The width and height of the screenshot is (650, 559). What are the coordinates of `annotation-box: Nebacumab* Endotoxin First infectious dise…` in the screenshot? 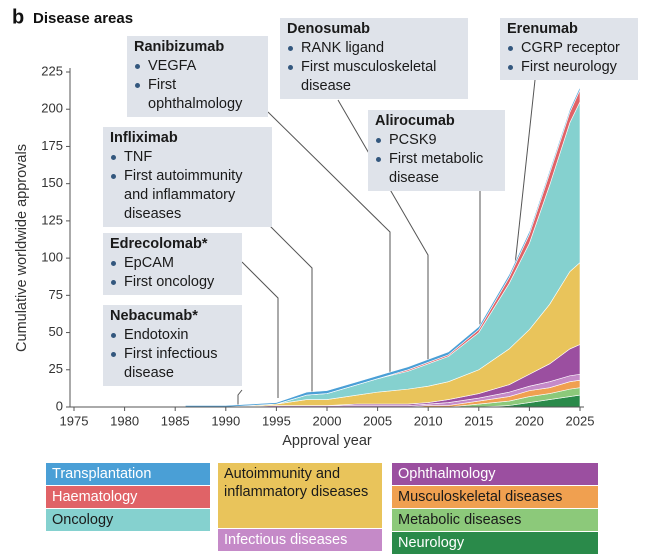 It's located at (172, 345).